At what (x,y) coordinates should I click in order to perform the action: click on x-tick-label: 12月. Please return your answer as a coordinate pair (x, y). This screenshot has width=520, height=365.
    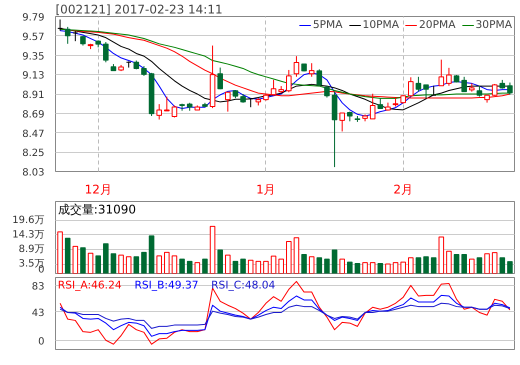
    Looking at the image, I should click on (98, 189).